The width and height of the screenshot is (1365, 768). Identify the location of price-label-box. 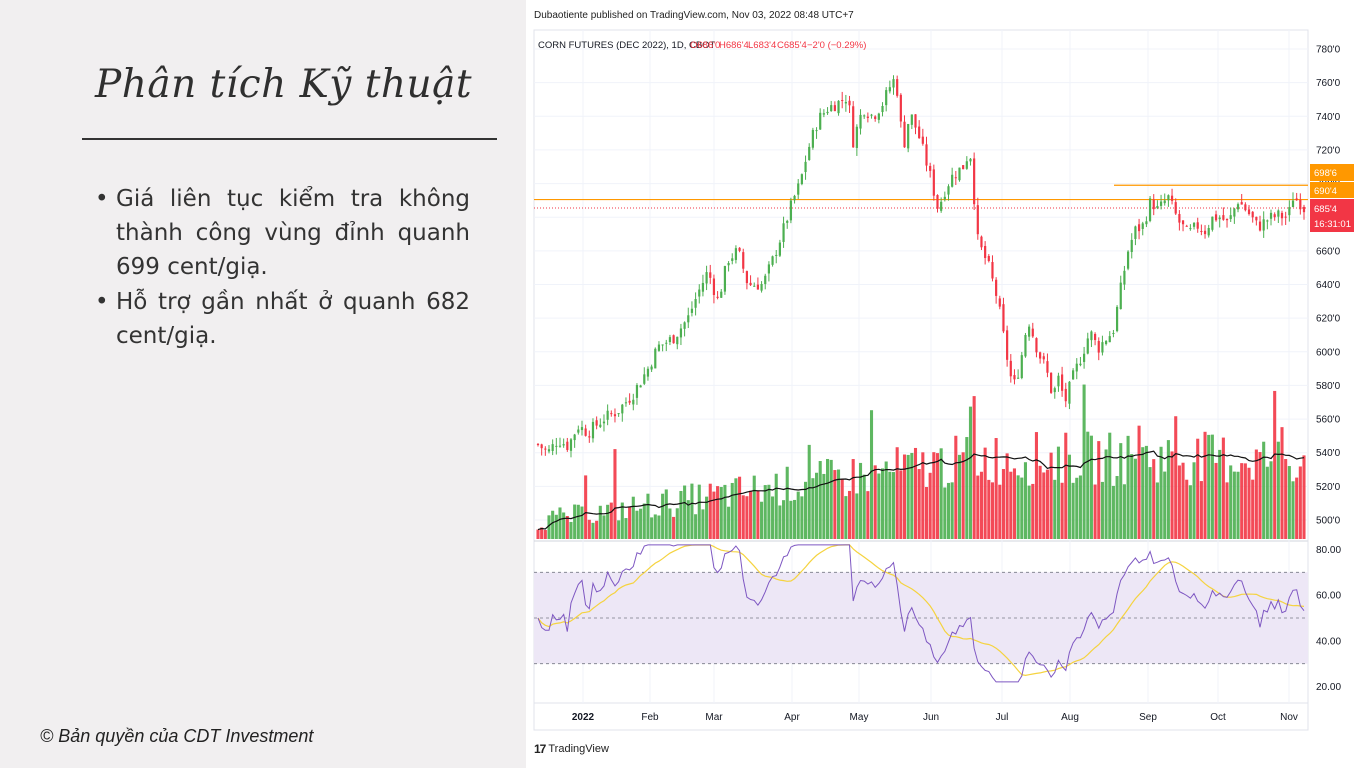
(1332, 215).